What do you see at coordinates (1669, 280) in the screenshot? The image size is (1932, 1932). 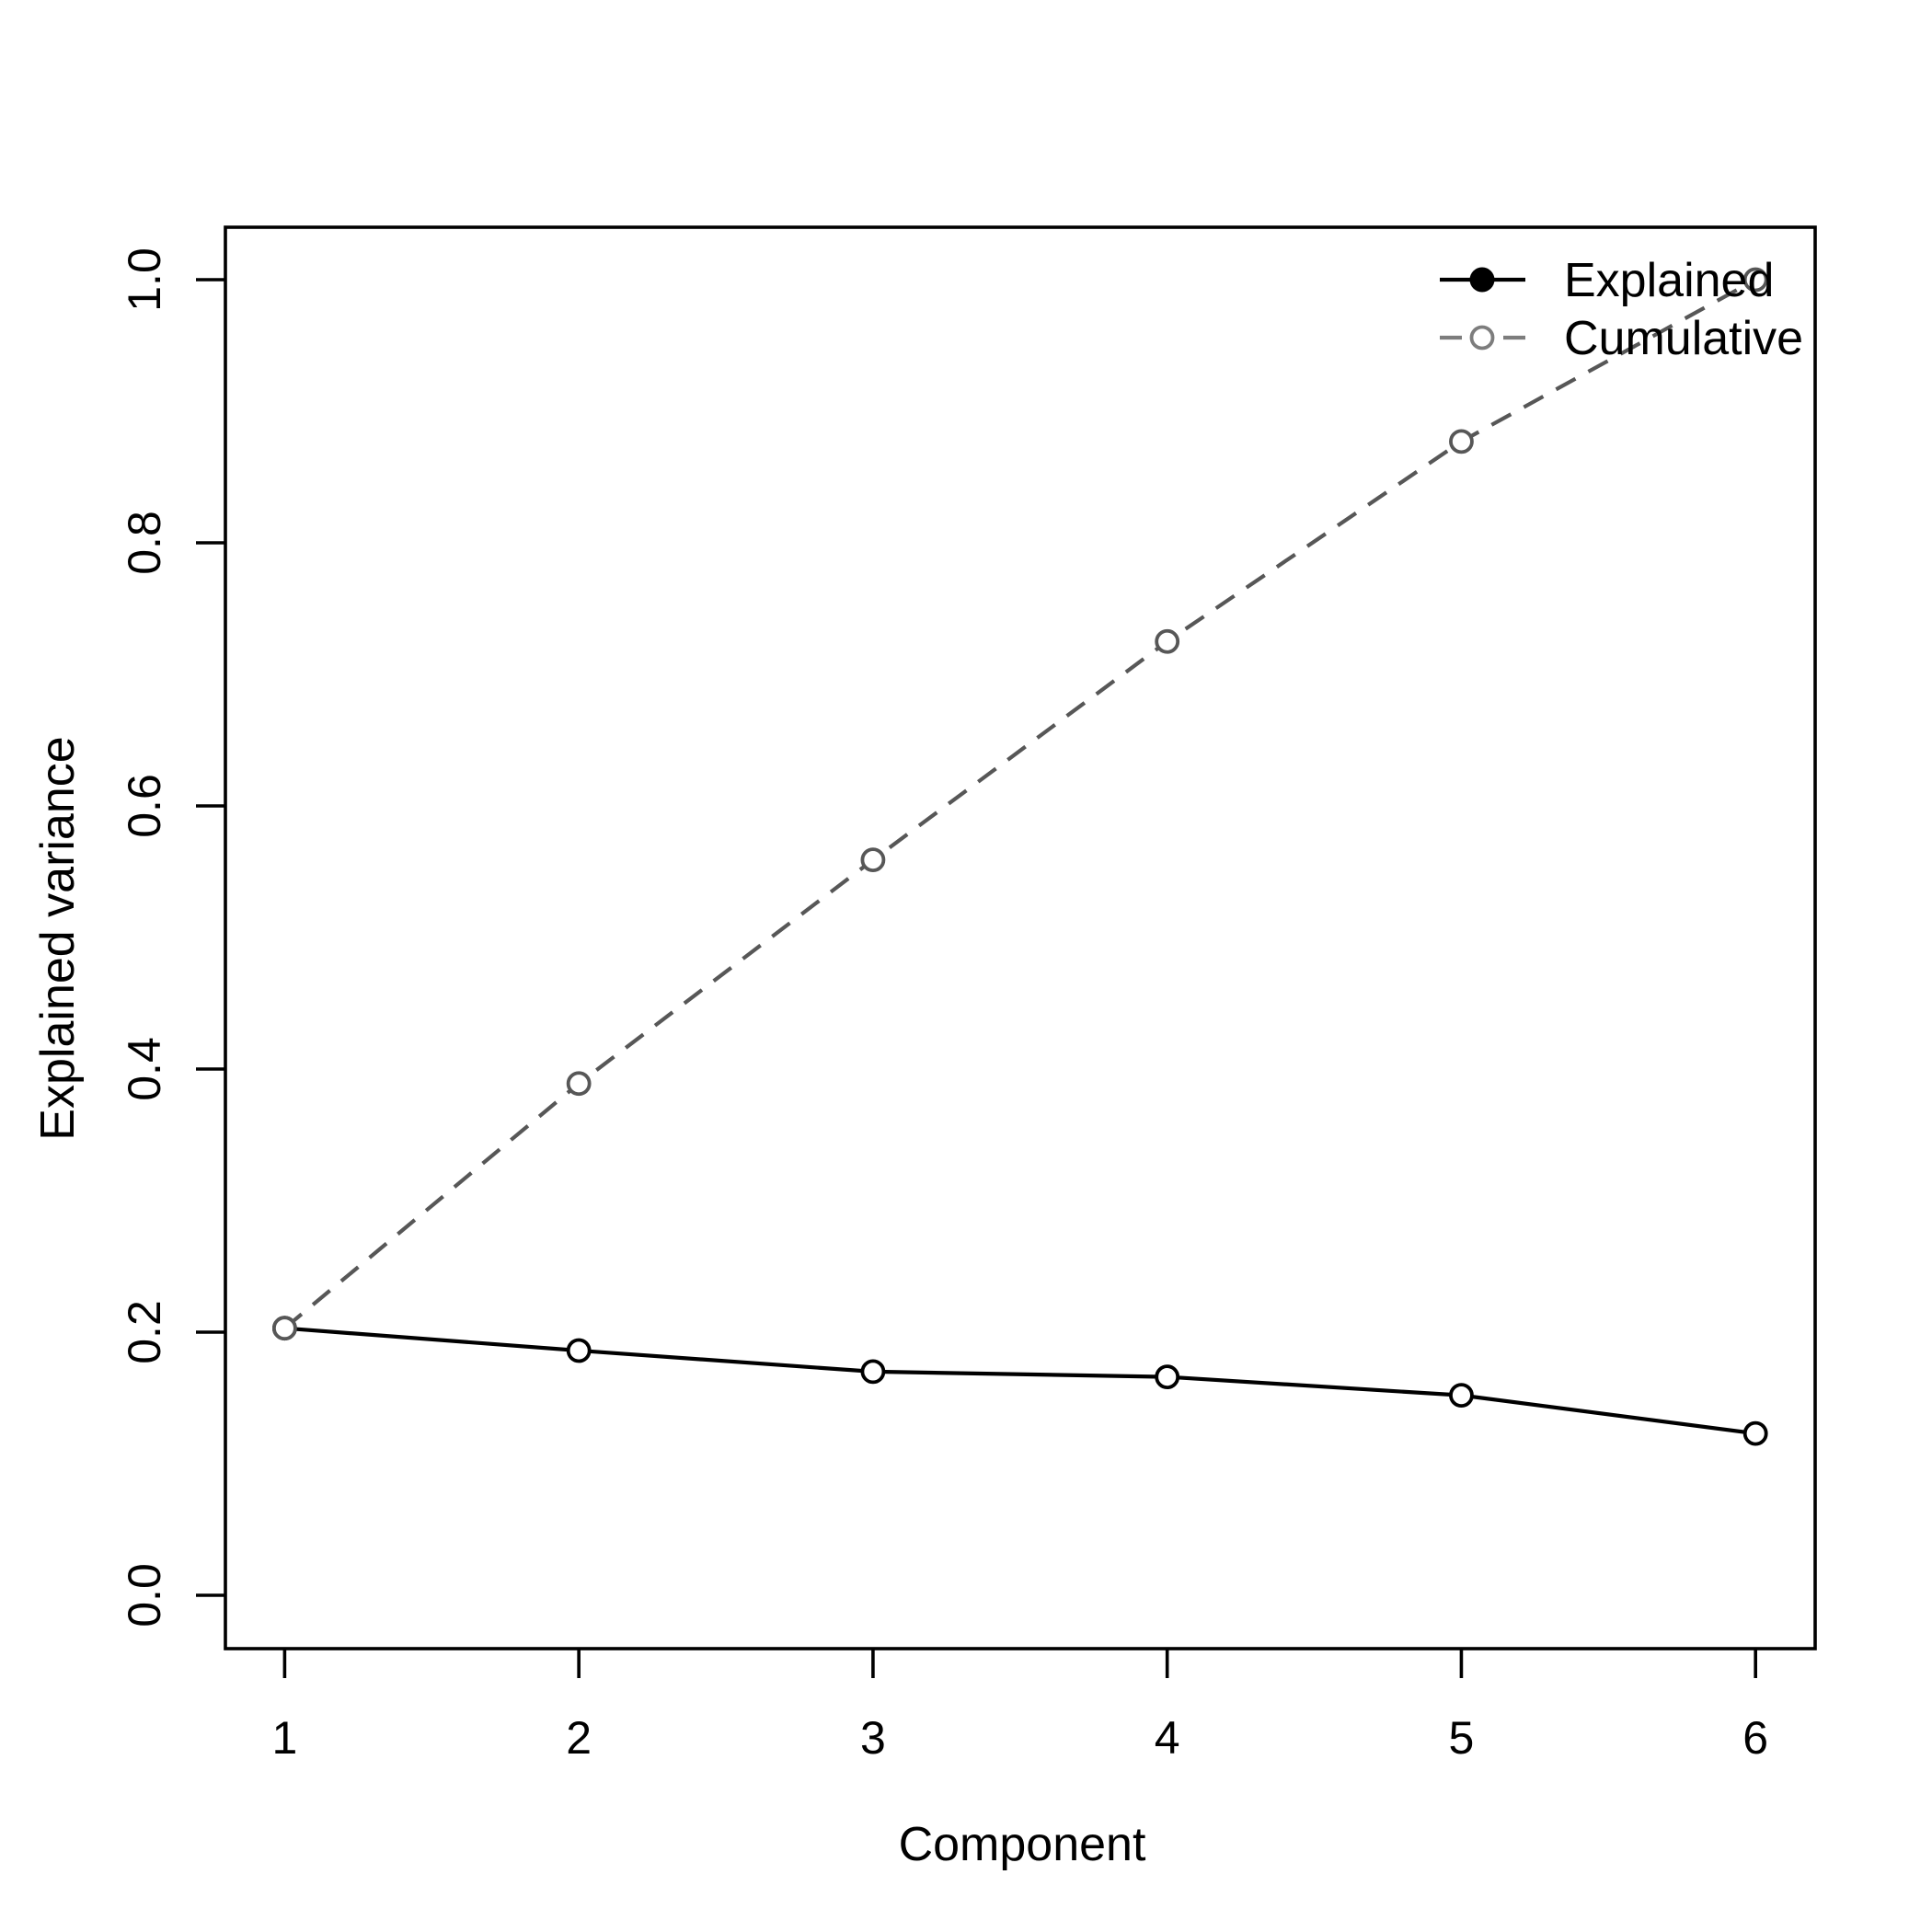 I see `legend-label-explained: Explained` at bounding box center [1669, 280].